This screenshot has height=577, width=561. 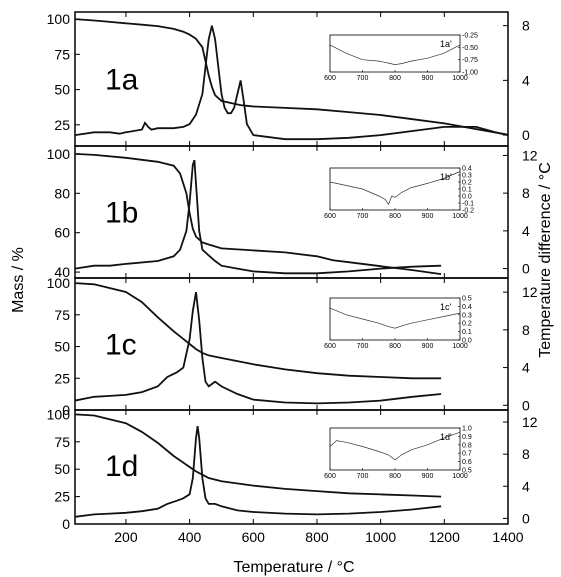 I want to click on left-tick-label: 60, so click(x=62, y=233).